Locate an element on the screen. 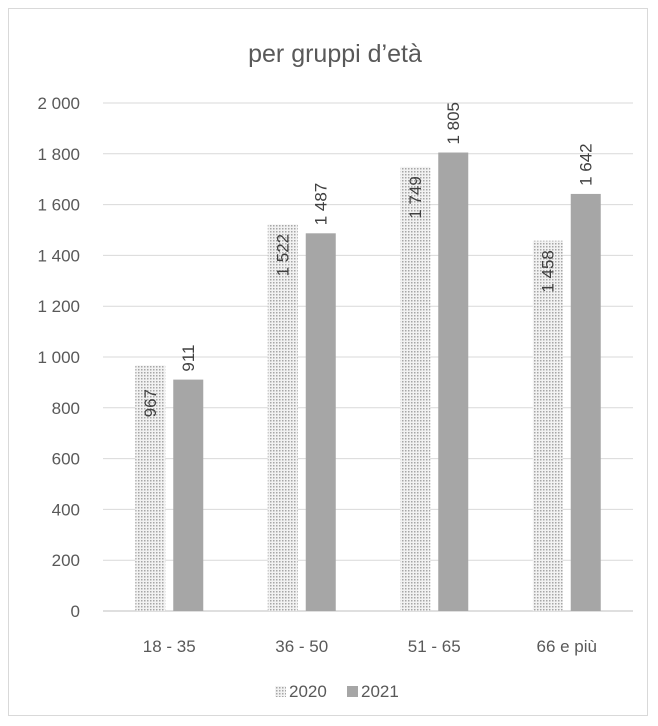  y-tick-label: 1 400 is located at coordinates (58, 255).